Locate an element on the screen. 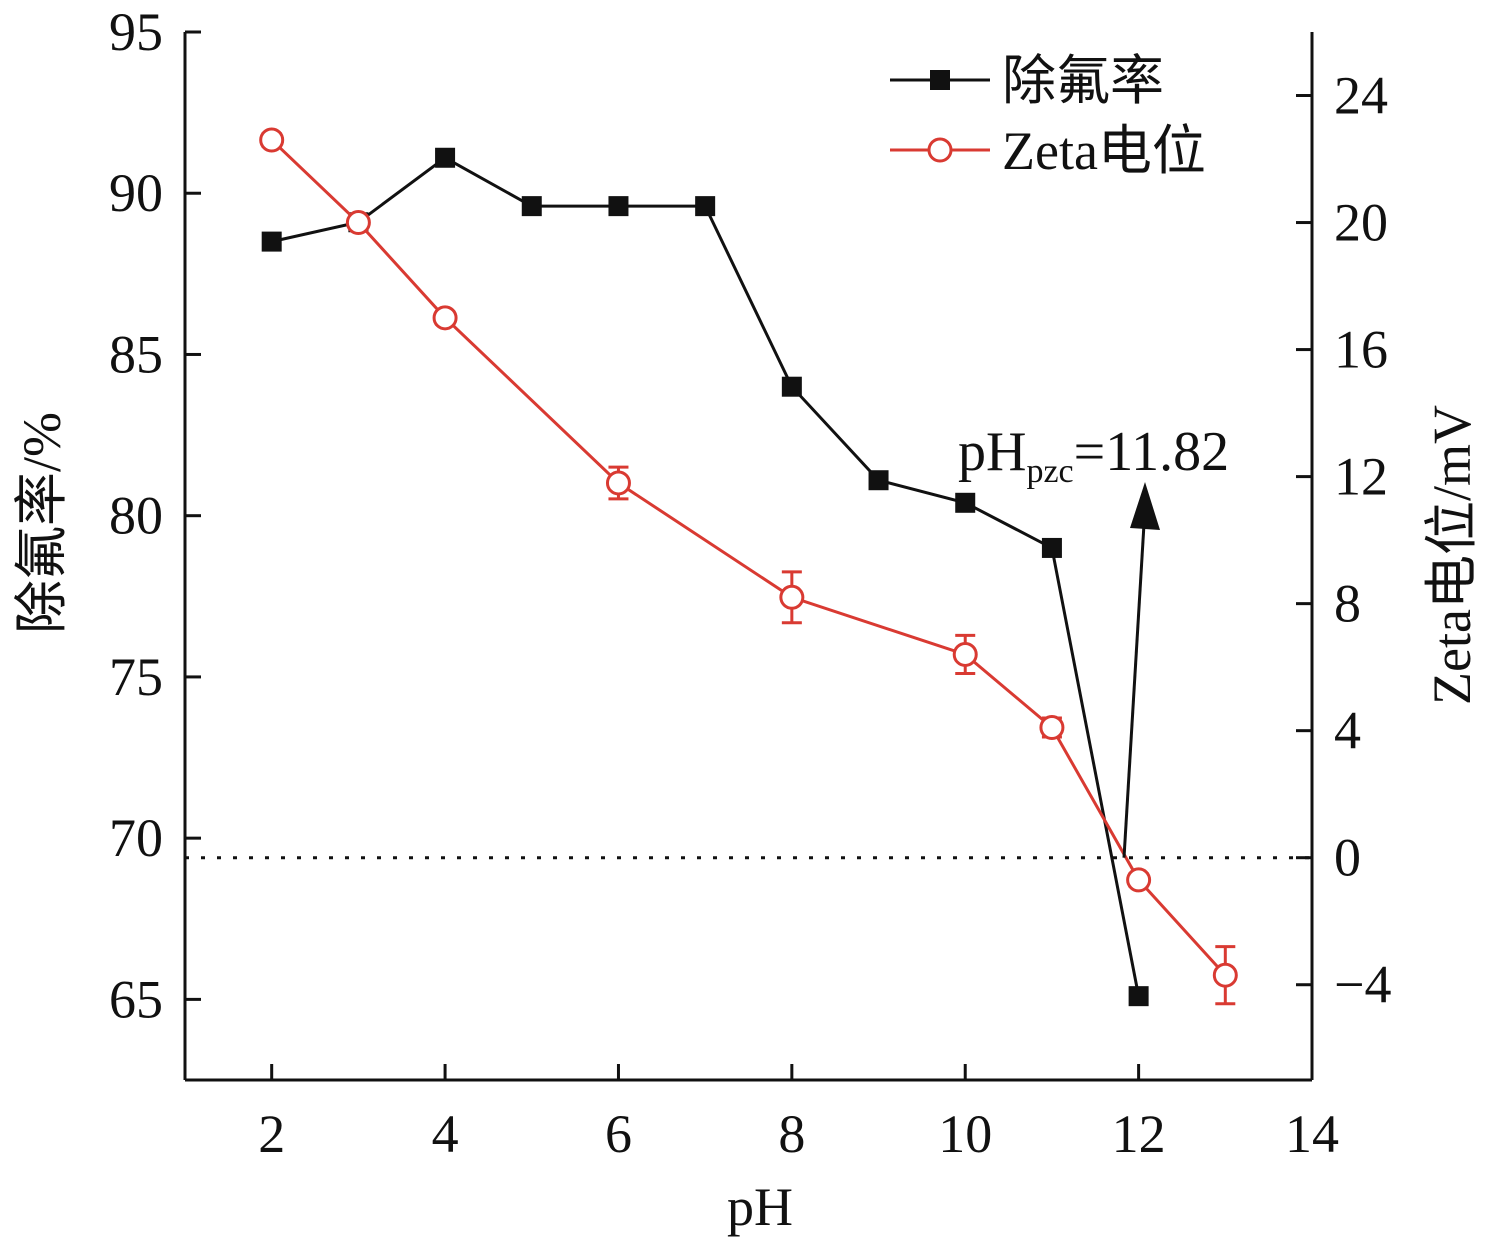 This screenshot has width=1498, height=1243. x-tick-label: 14 is located at coordinates (1312, 1134).